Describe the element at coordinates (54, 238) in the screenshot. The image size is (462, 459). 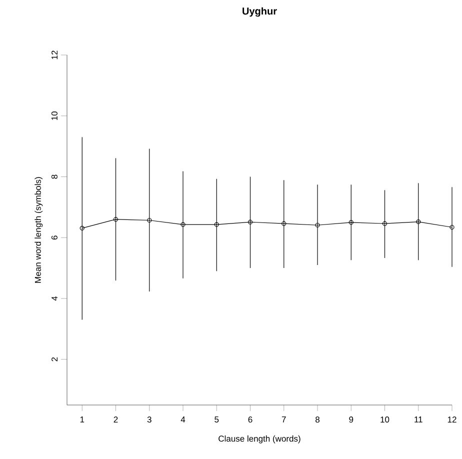
I see `y-tick-label: 6` at that location.